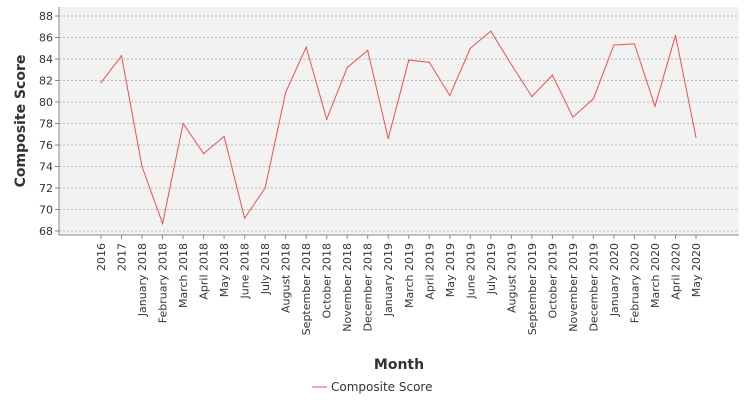  What do you see at coordinates (46, 59) in the screenshot?
I see `y-tick-label: 84` at bounding box center [46, 59].